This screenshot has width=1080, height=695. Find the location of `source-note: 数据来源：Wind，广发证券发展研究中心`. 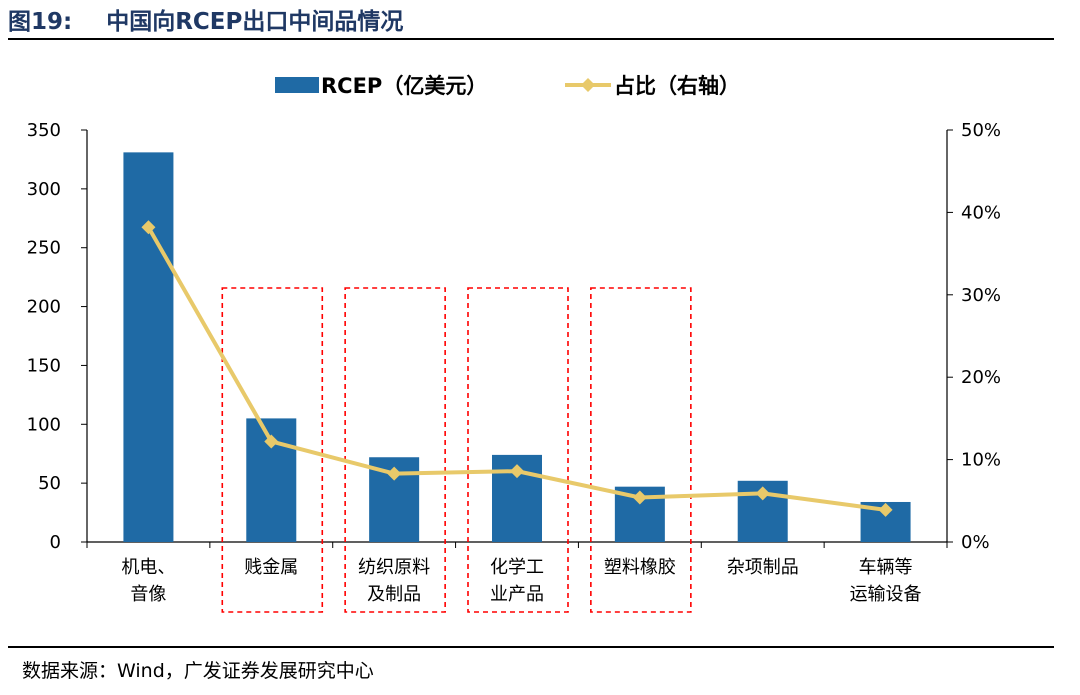

source-note: 数据来源：Wind，广发证券发展研究中心 is located at coordinates (198, 671).